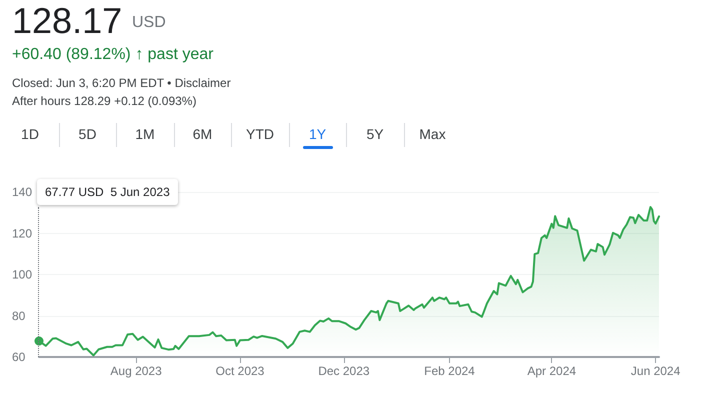 This screenshot has height=396, width=705. What do you see at coordinates (145, 134) in the screenshot?
I see `range-button: 1M` at bounding box center [145, 134].